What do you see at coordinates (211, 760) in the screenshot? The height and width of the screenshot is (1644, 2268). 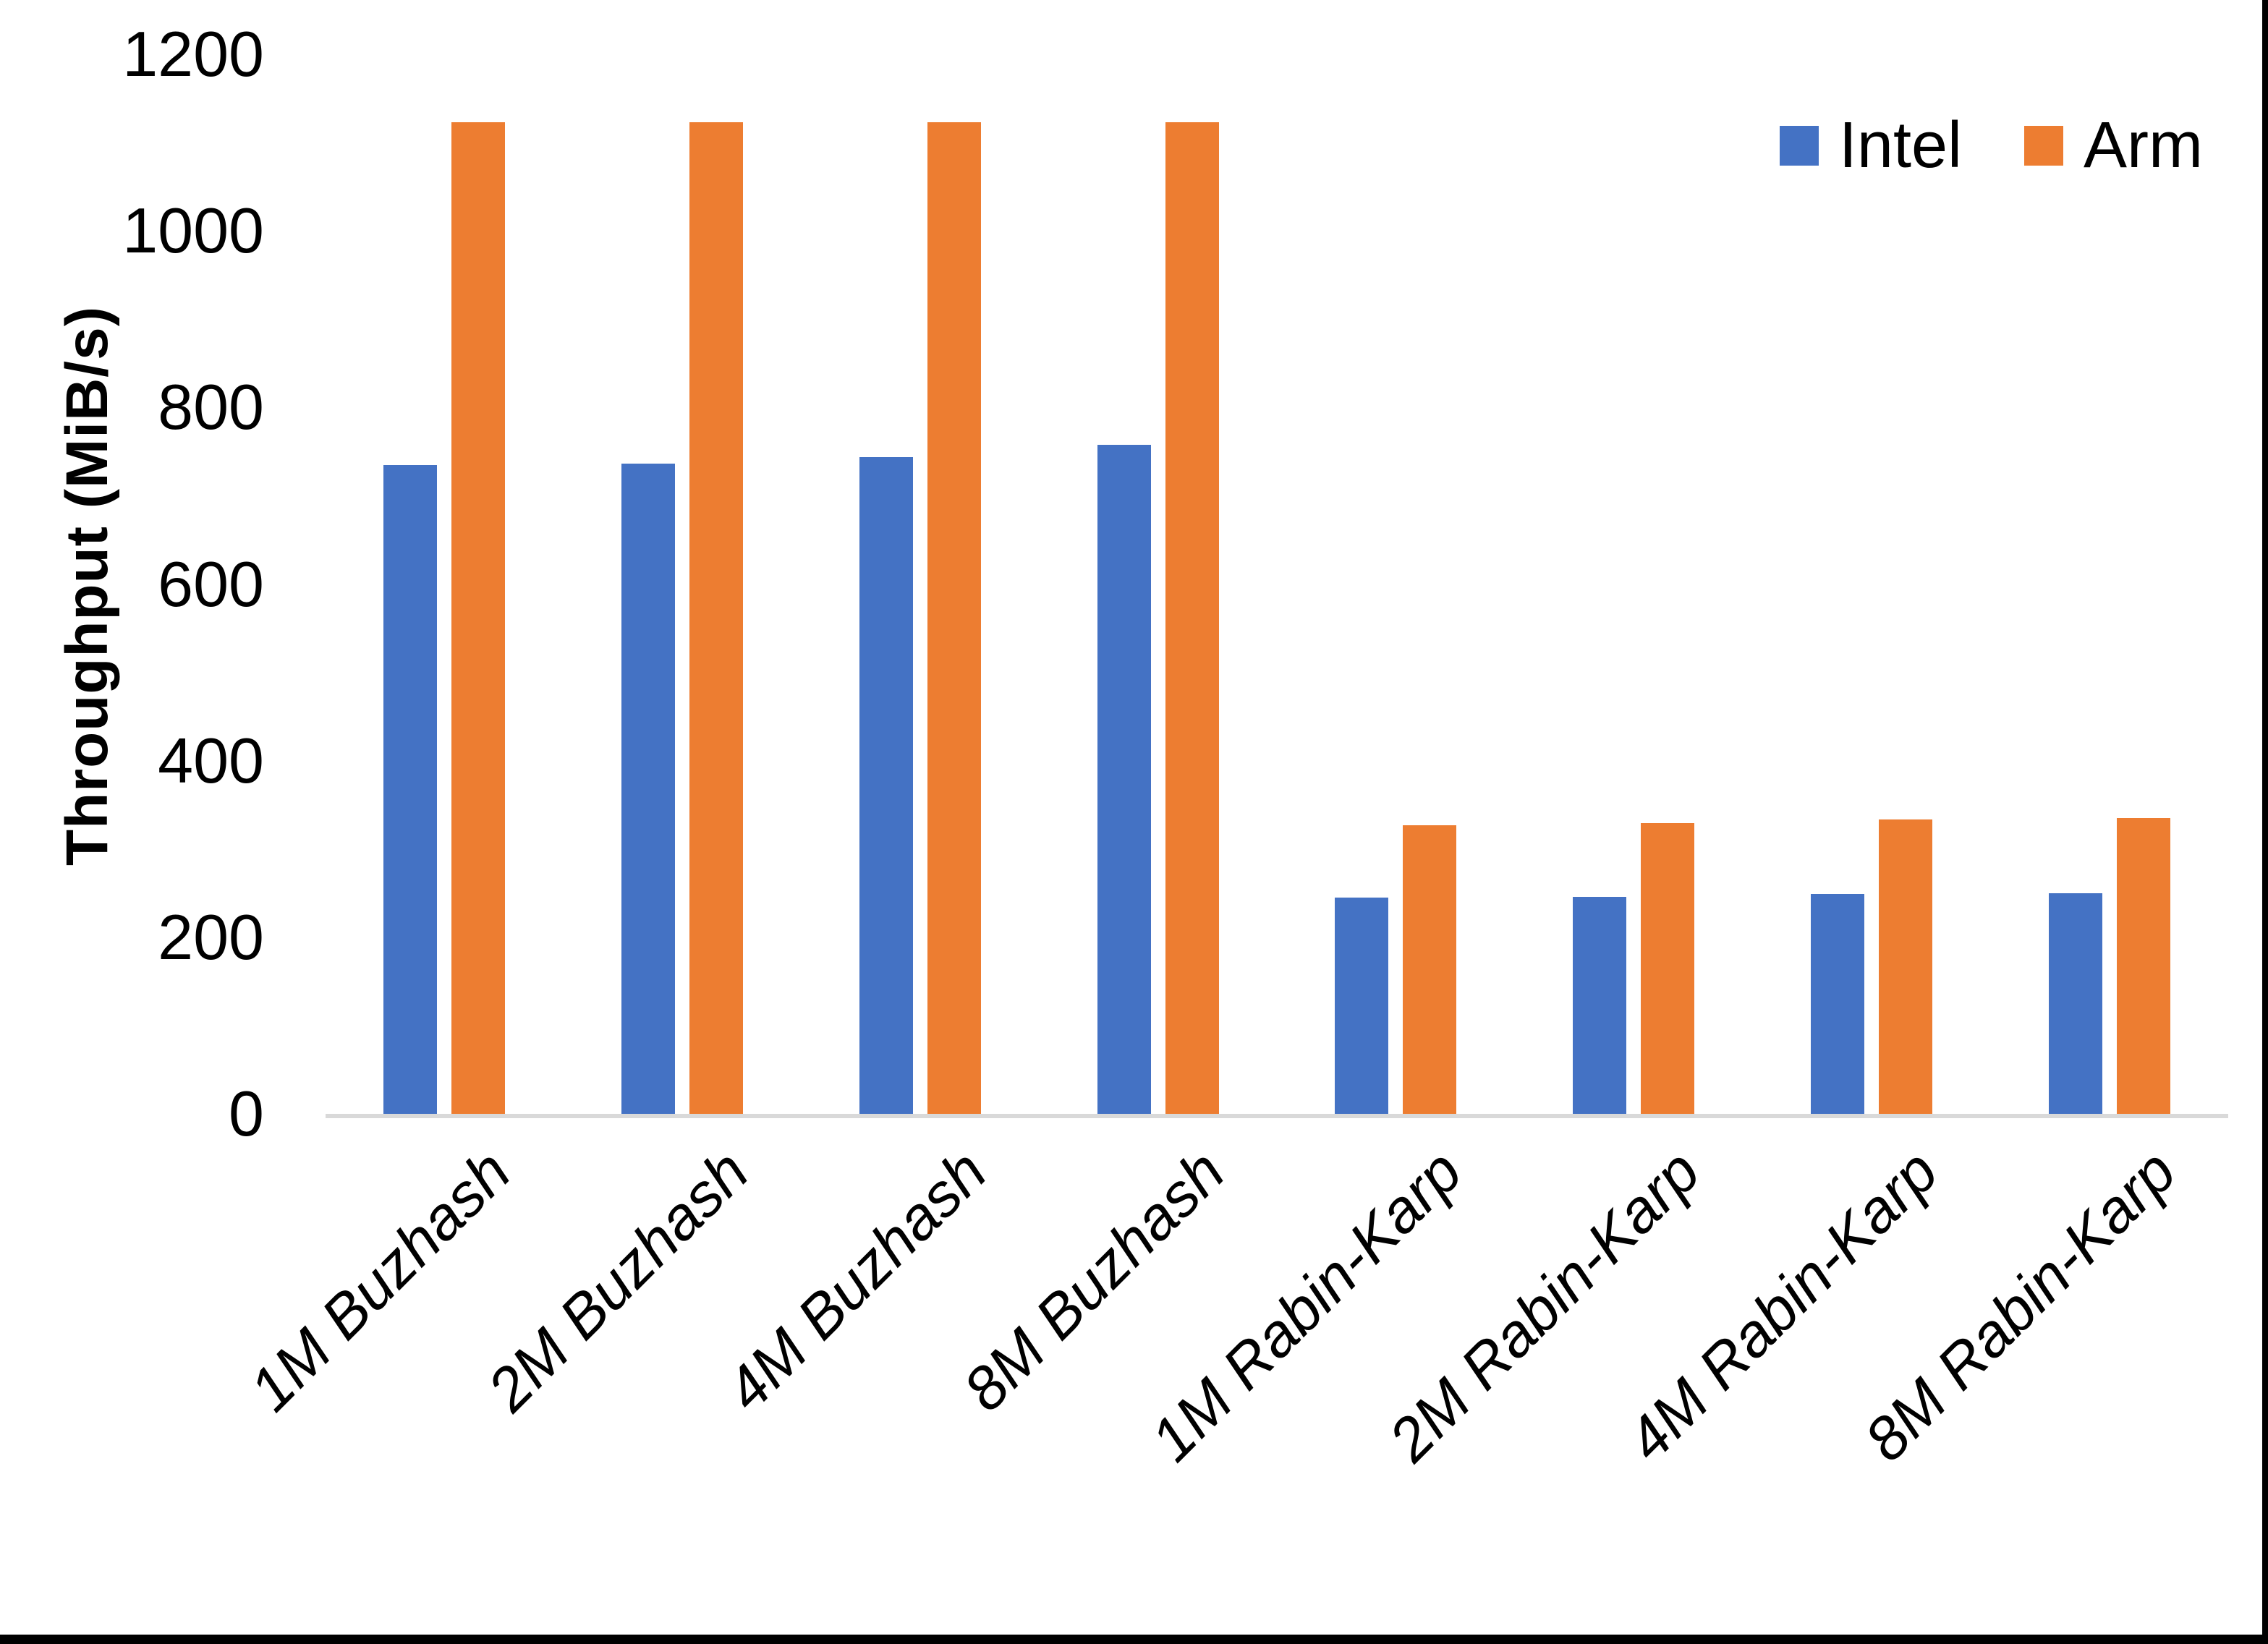 I see `y-tick-label: 400` at bounding box center [211, 760].